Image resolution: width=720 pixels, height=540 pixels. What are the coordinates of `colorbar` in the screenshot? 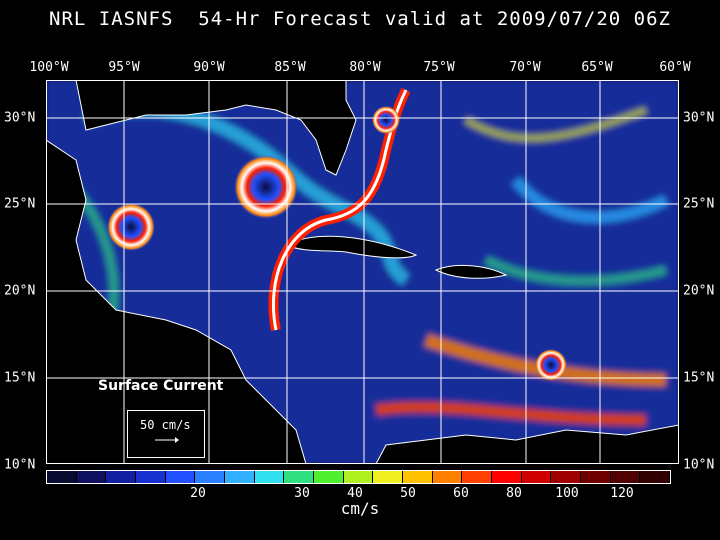 It's located at (358, 477).